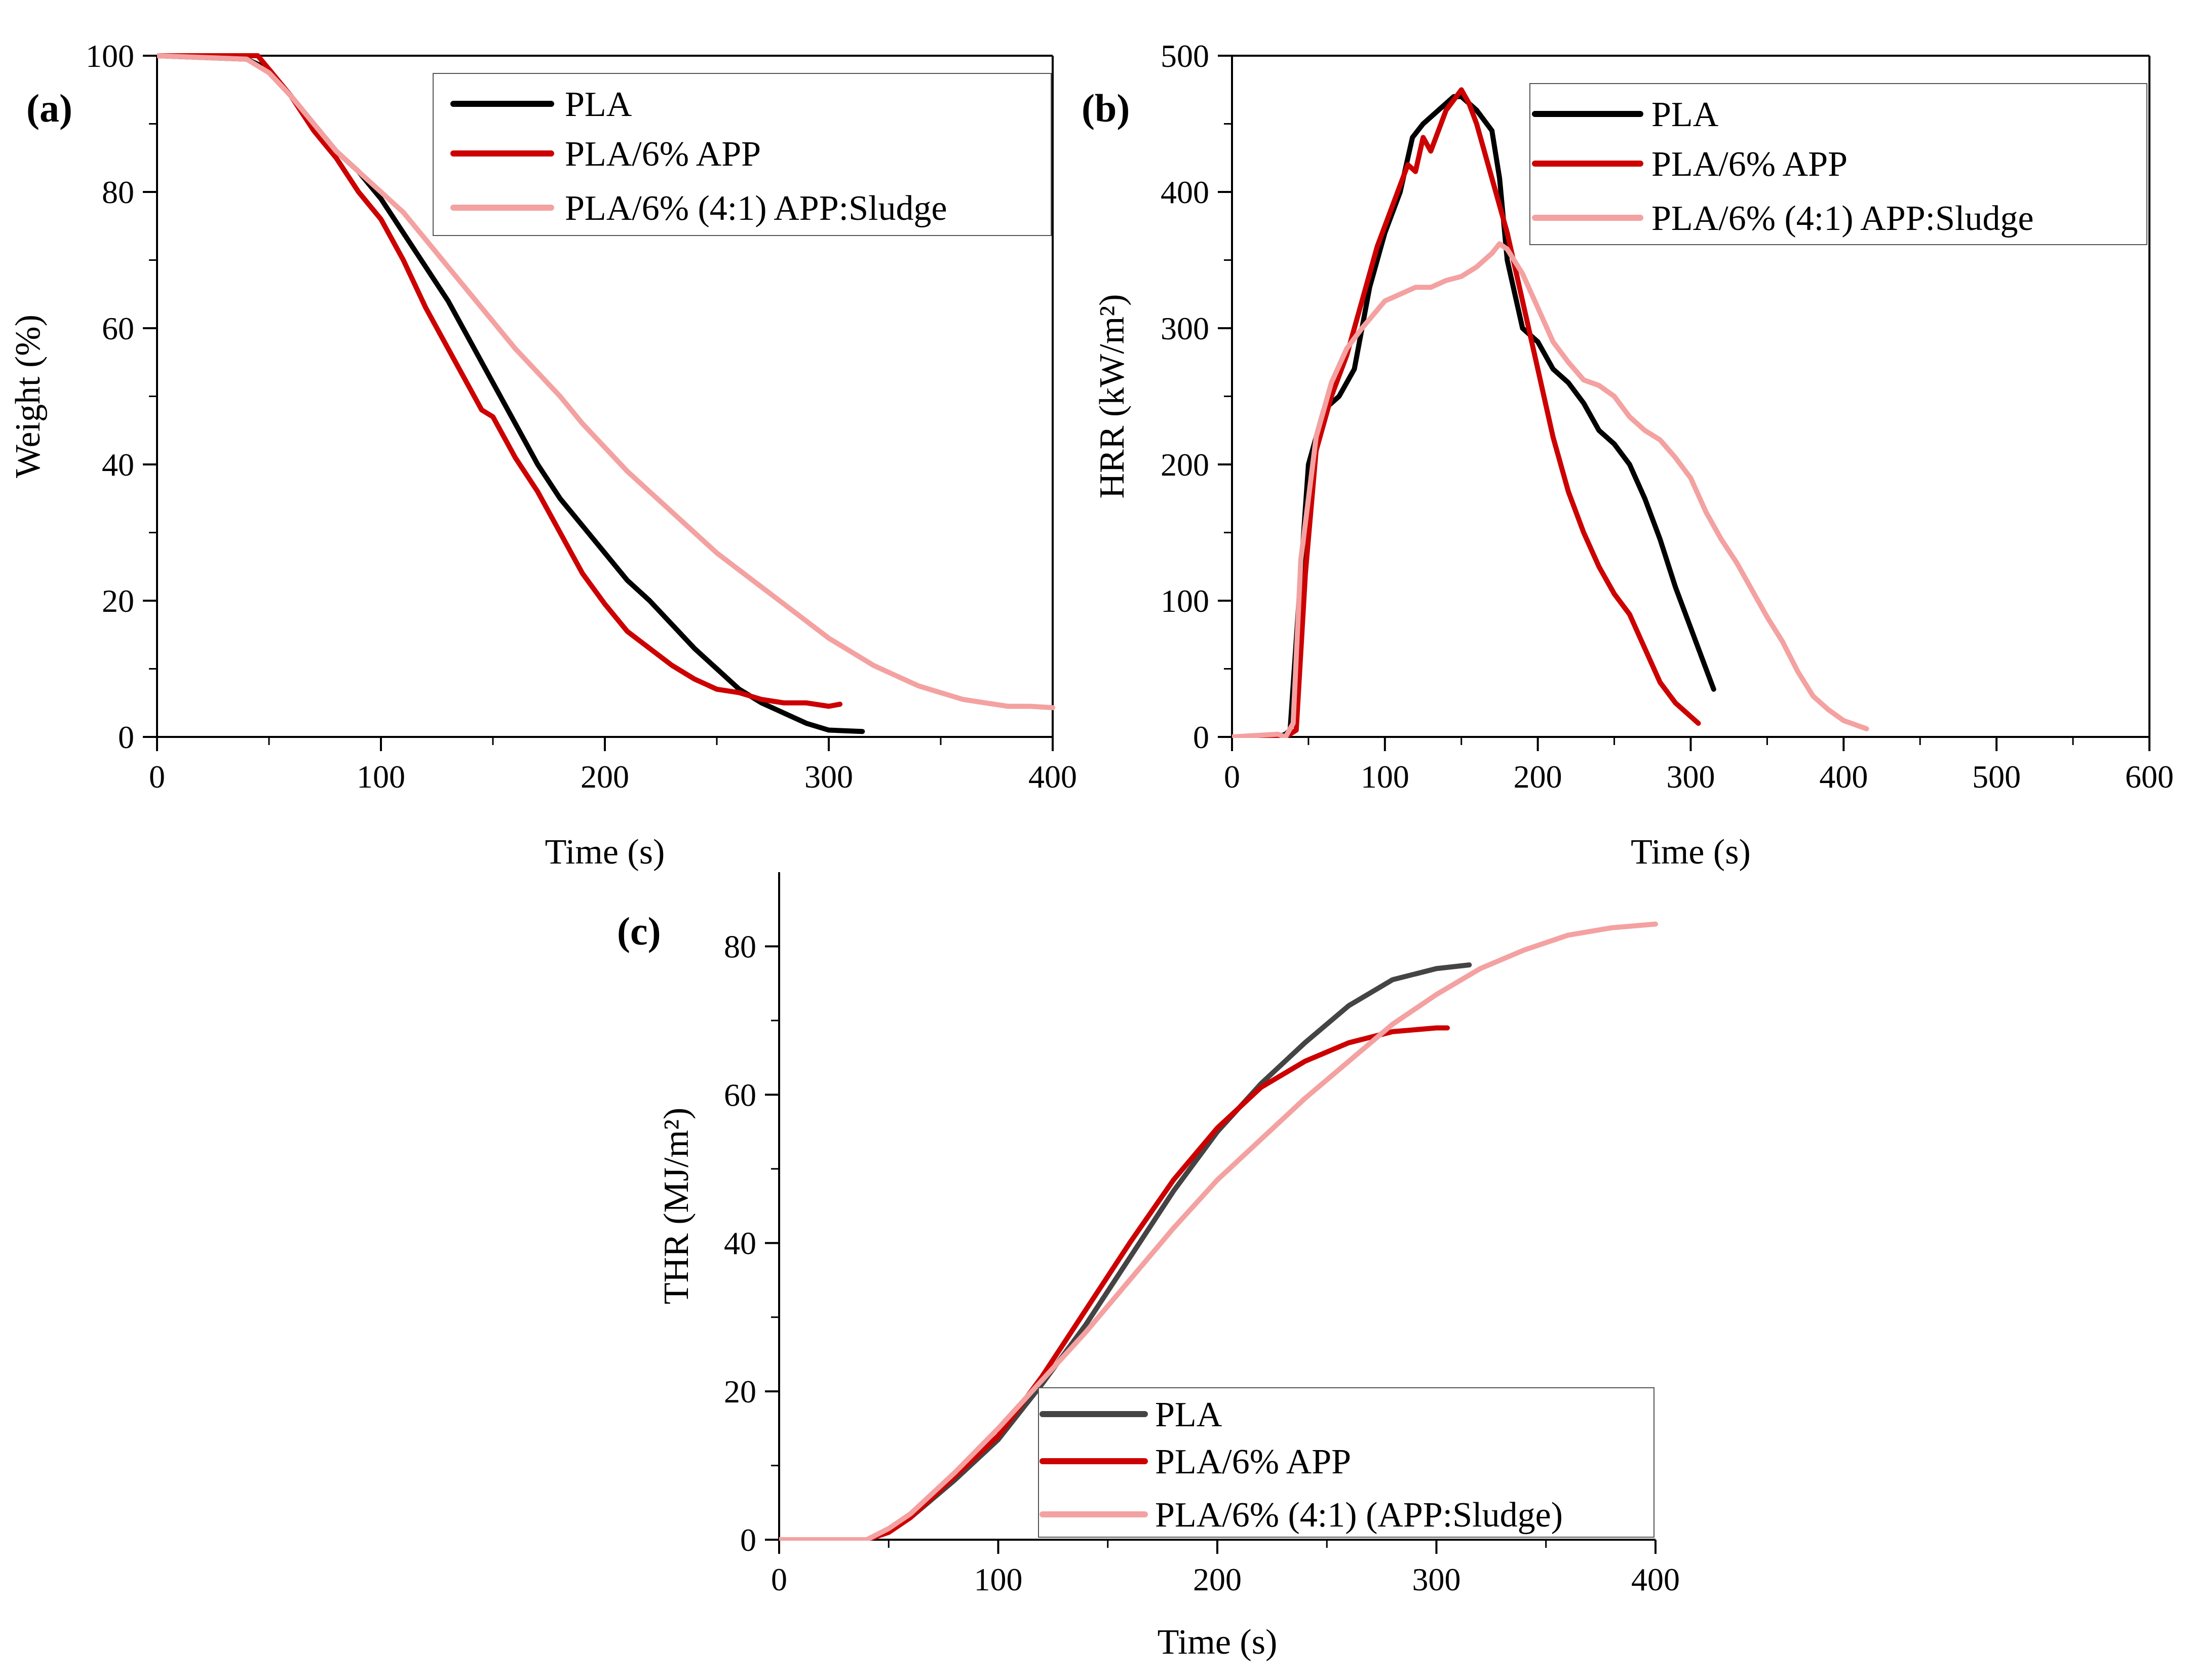  I want to click on y-tick-label: 500, so click(1185, 56).